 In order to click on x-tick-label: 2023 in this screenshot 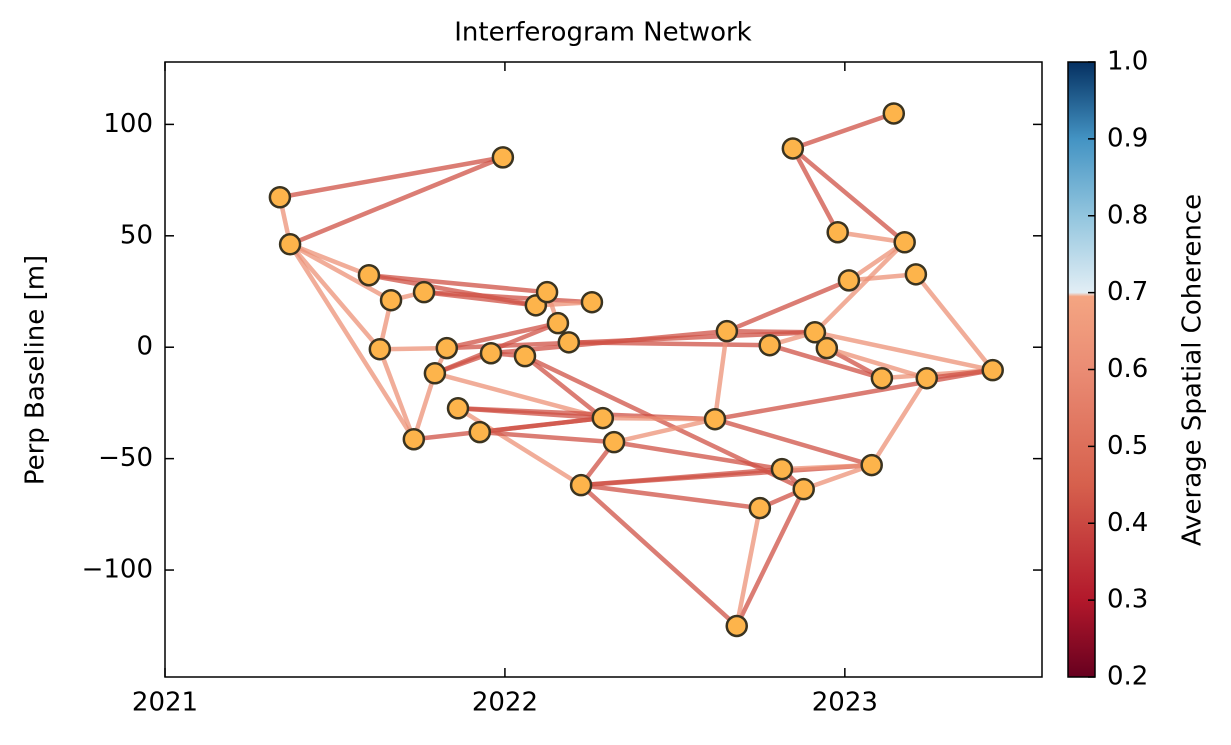, I will do `click(845, 703)`.